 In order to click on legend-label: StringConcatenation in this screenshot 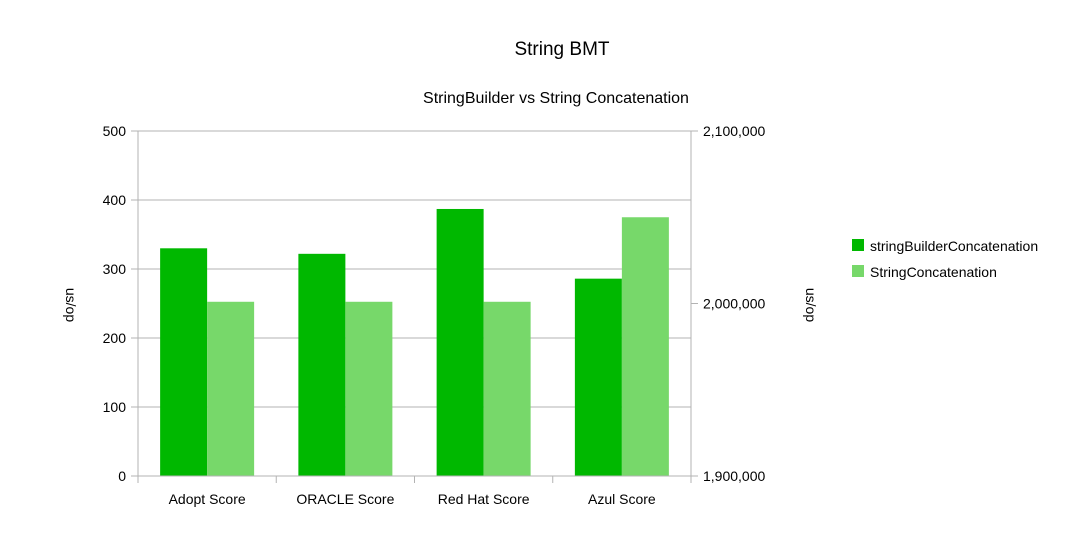, I will do `click(933, 272)`.